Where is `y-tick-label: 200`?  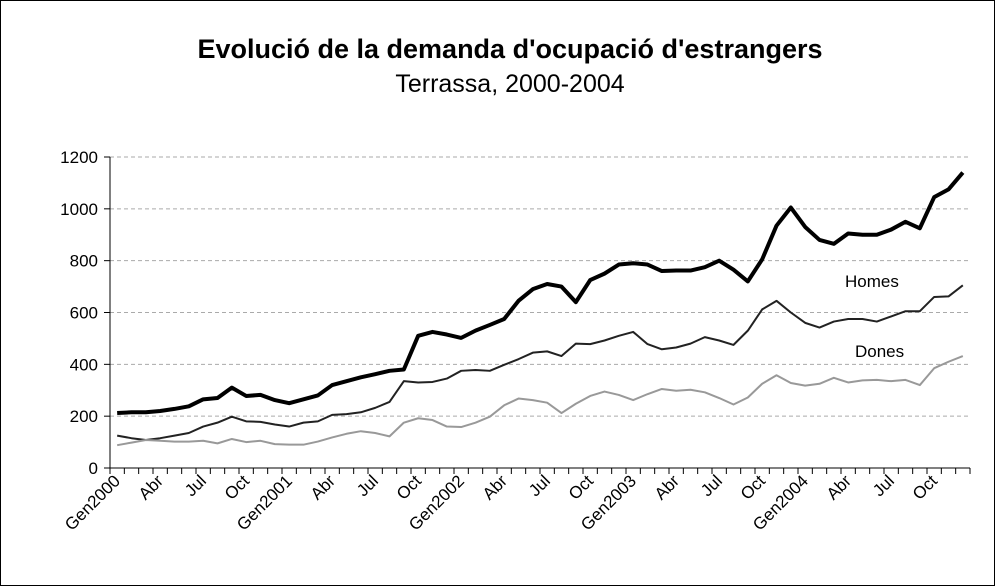
y-tick-label: 200 is located at coordinates (84, 416).